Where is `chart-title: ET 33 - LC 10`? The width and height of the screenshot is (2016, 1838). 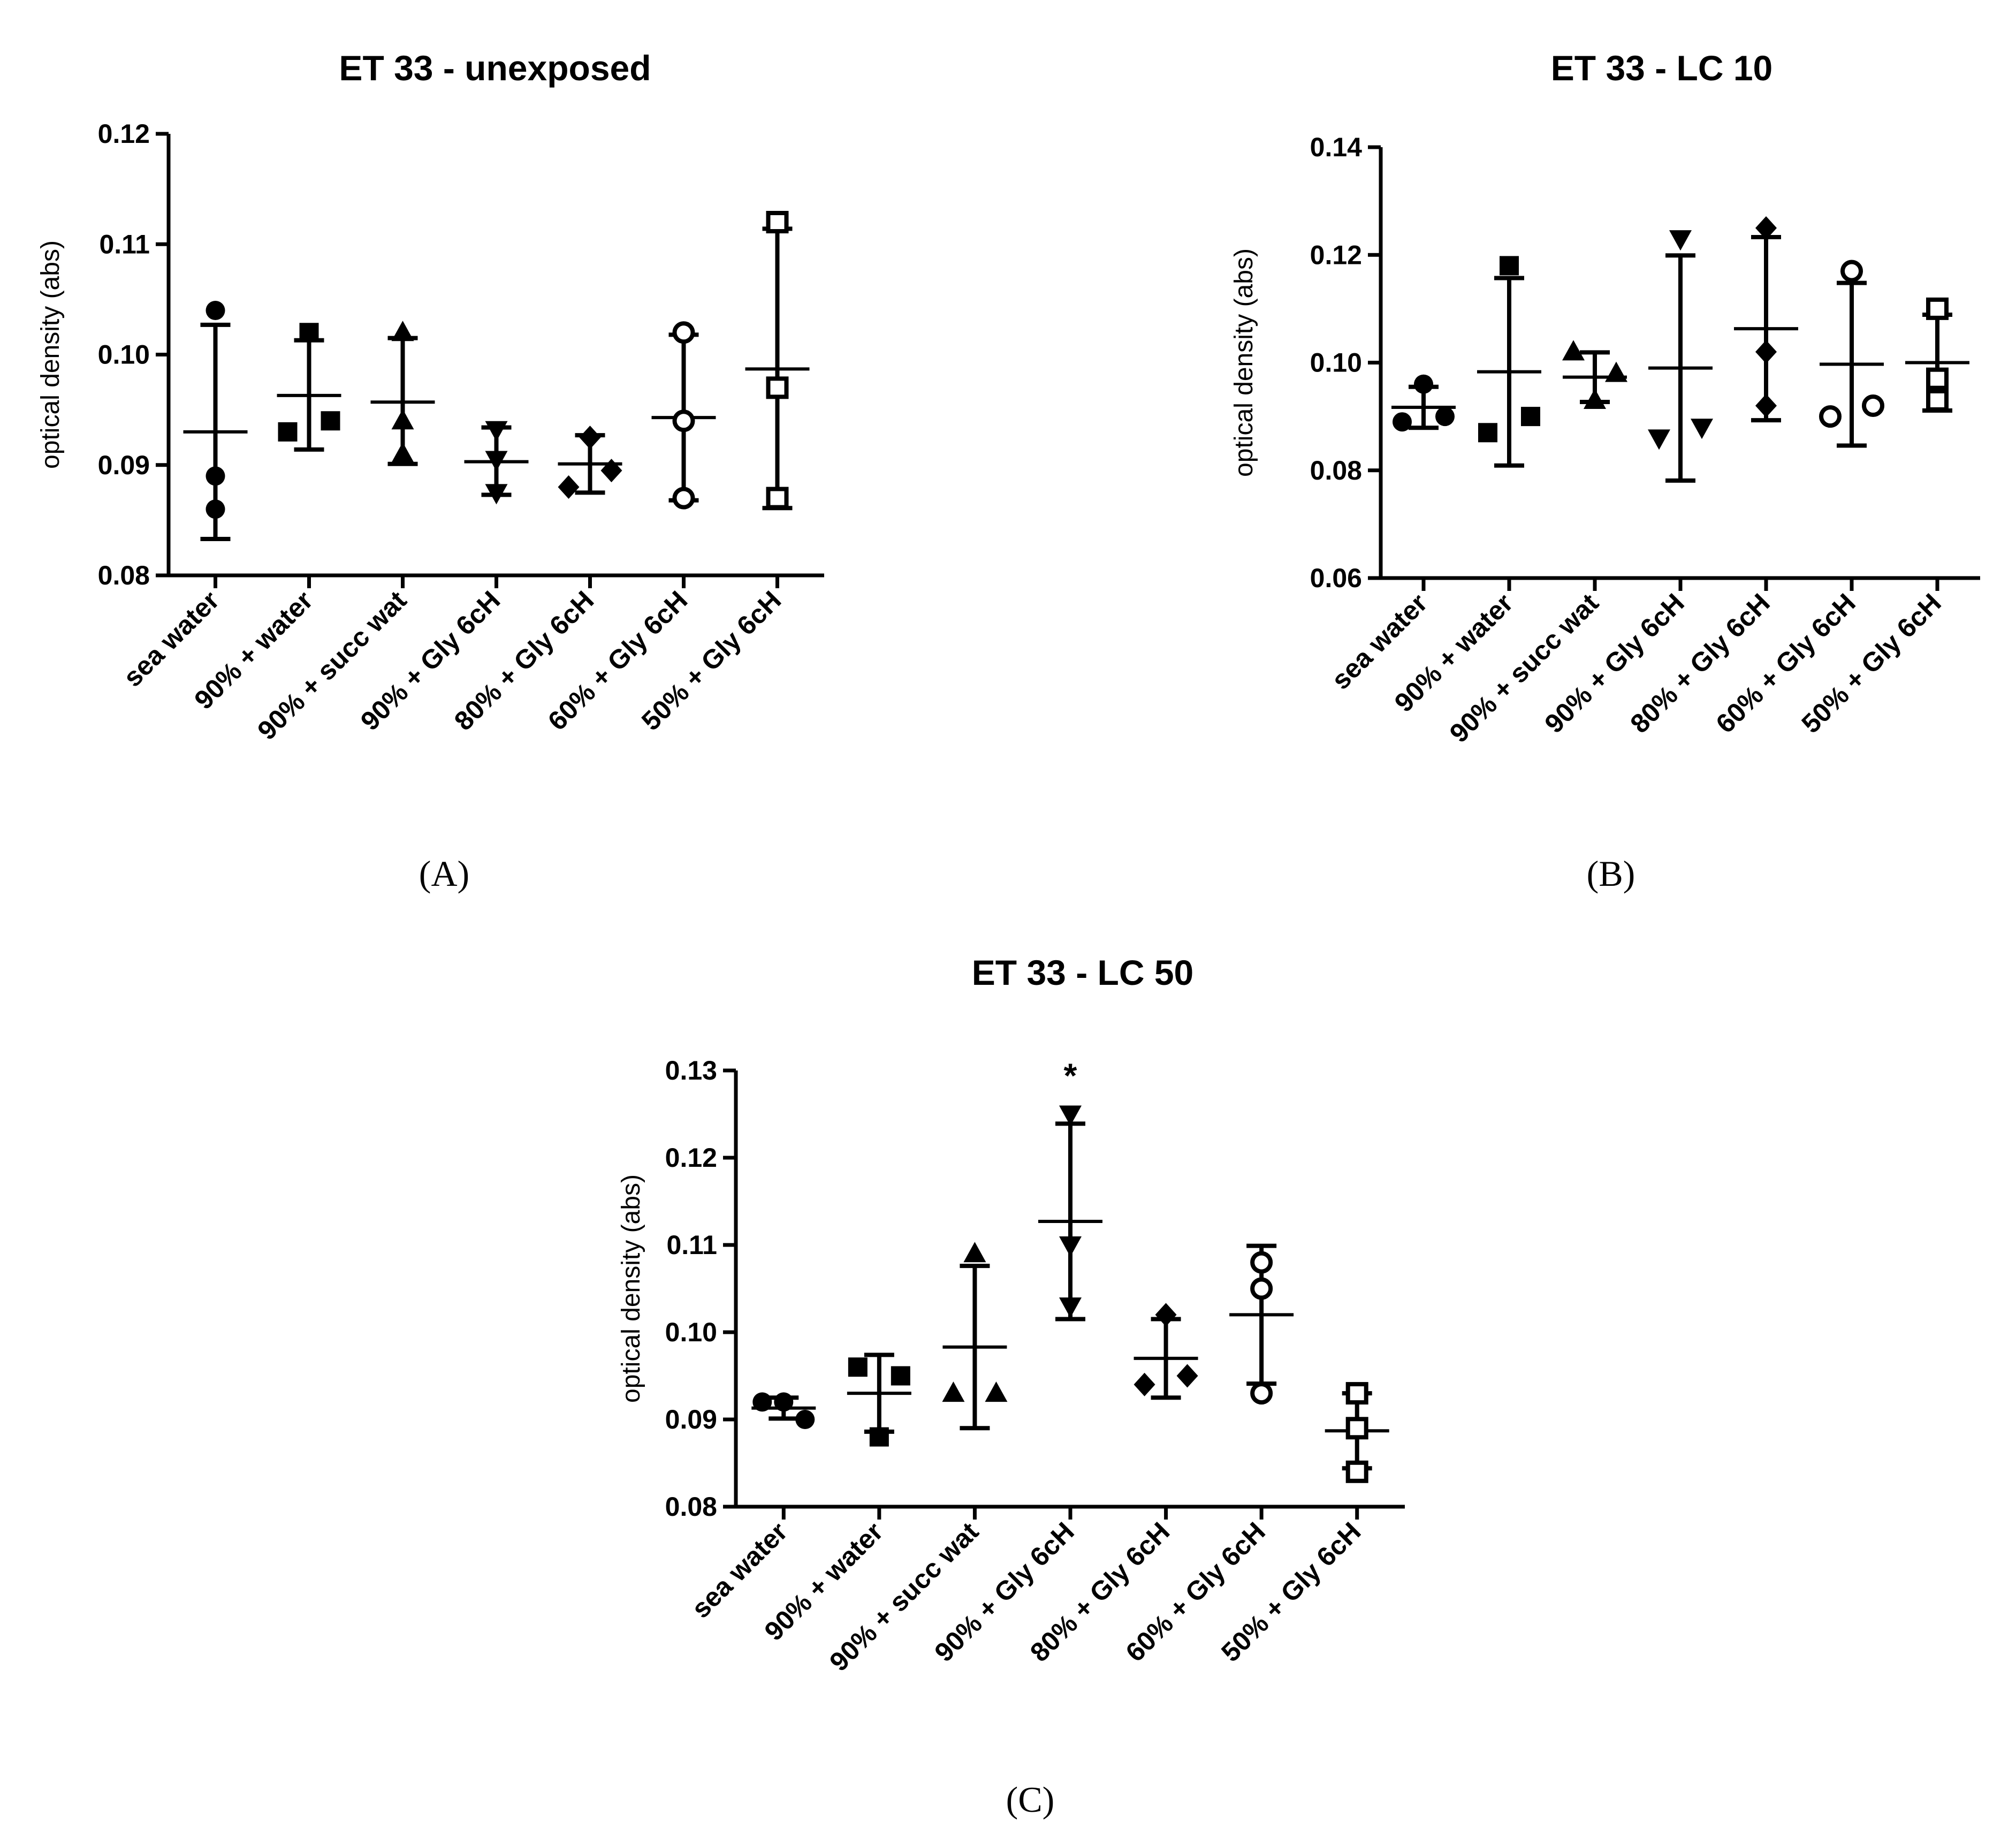
chart-title: ET 33 - LC 10 is located at coordinates (1661, 68).